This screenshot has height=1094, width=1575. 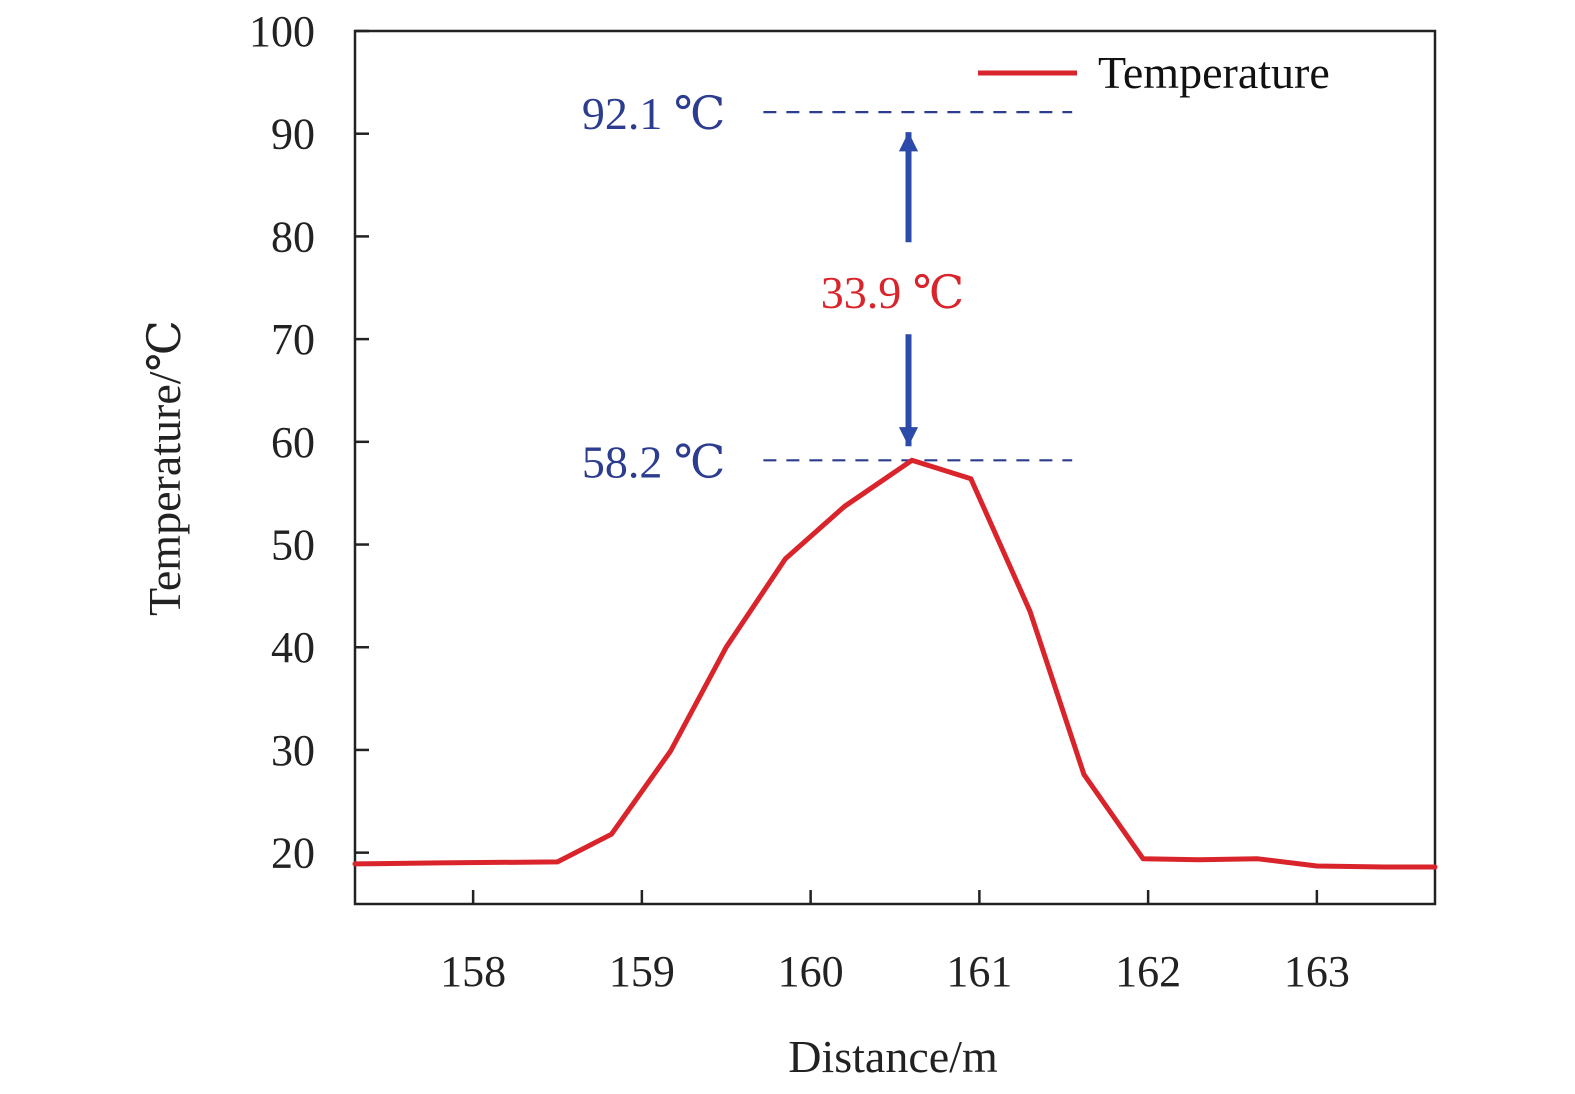 I want to click on y-tick-label: 40, so click(x=293, y=647).